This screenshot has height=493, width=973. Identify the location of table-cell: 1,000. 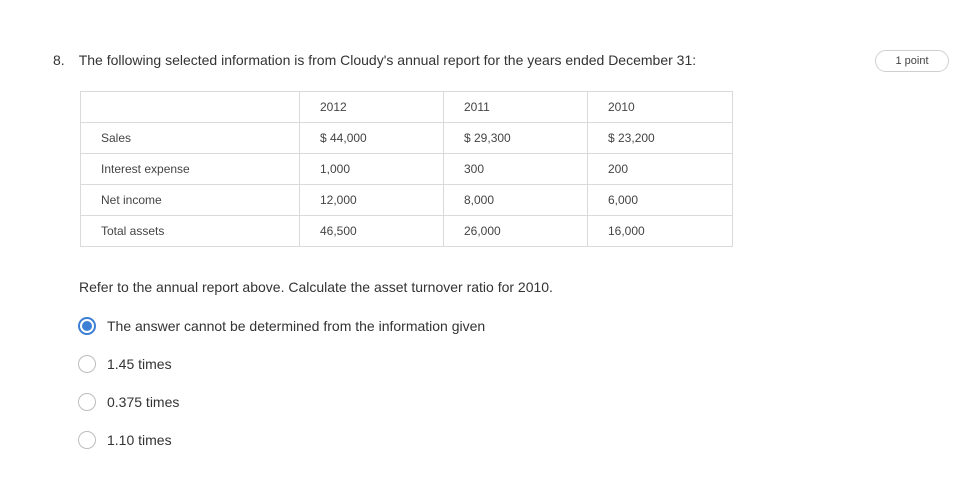
(371, 169).